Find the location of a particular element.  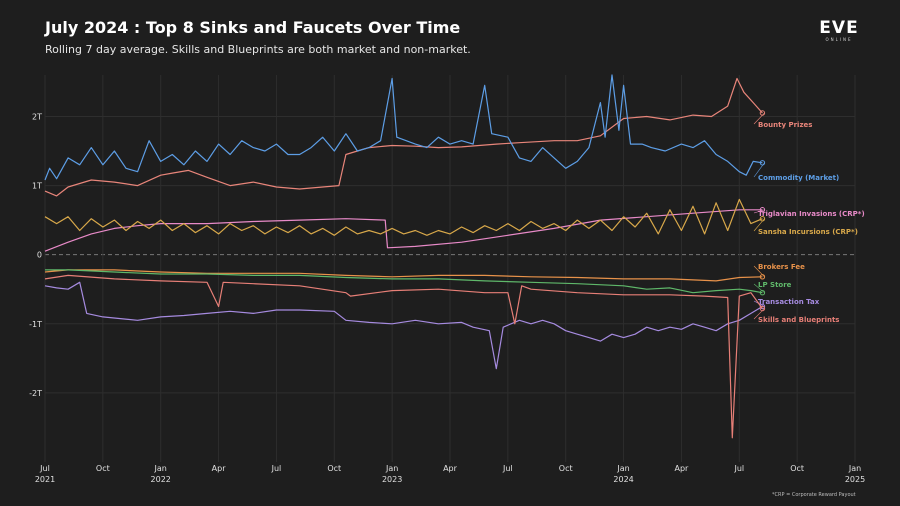

y-tick-label: 0 is located at coordinates (39, 255).